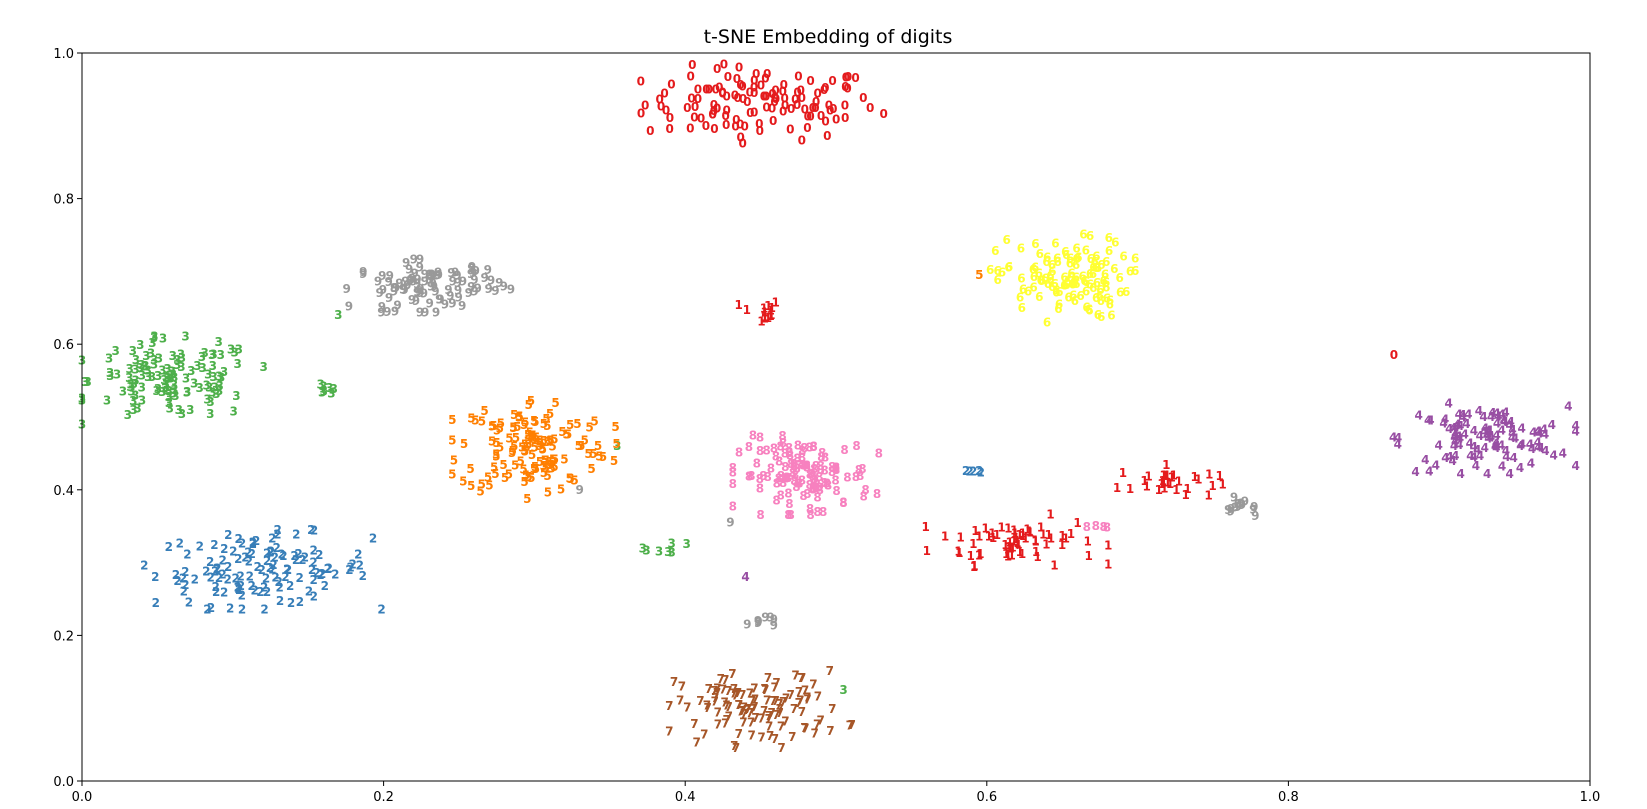 The width and height of the screenshot is (1647, 809). What do you see at coordinates (63, 491) in the screenshot?
I see `y-tick-label: 0.4` at bounding box center [63, 491].